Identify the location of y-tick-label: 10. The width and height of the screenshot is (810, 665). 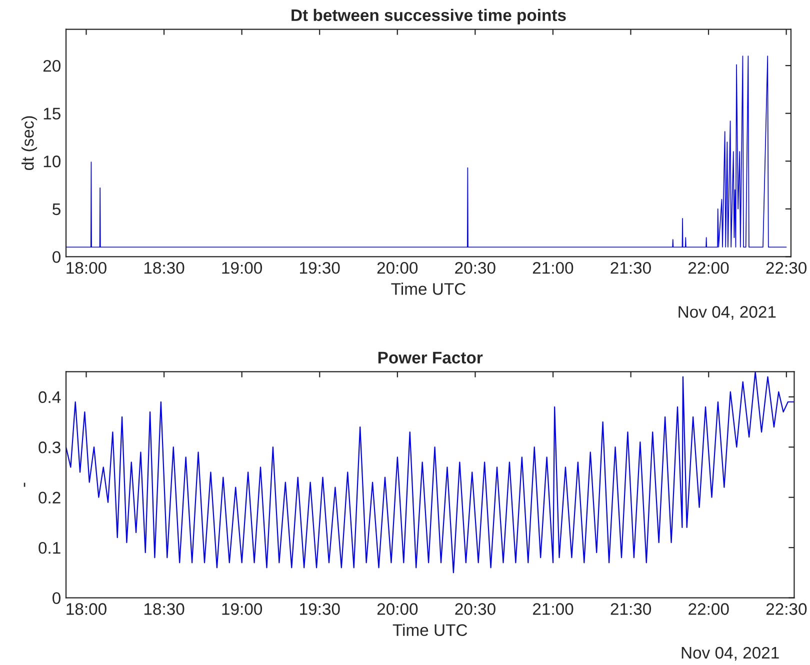
(52, 162).